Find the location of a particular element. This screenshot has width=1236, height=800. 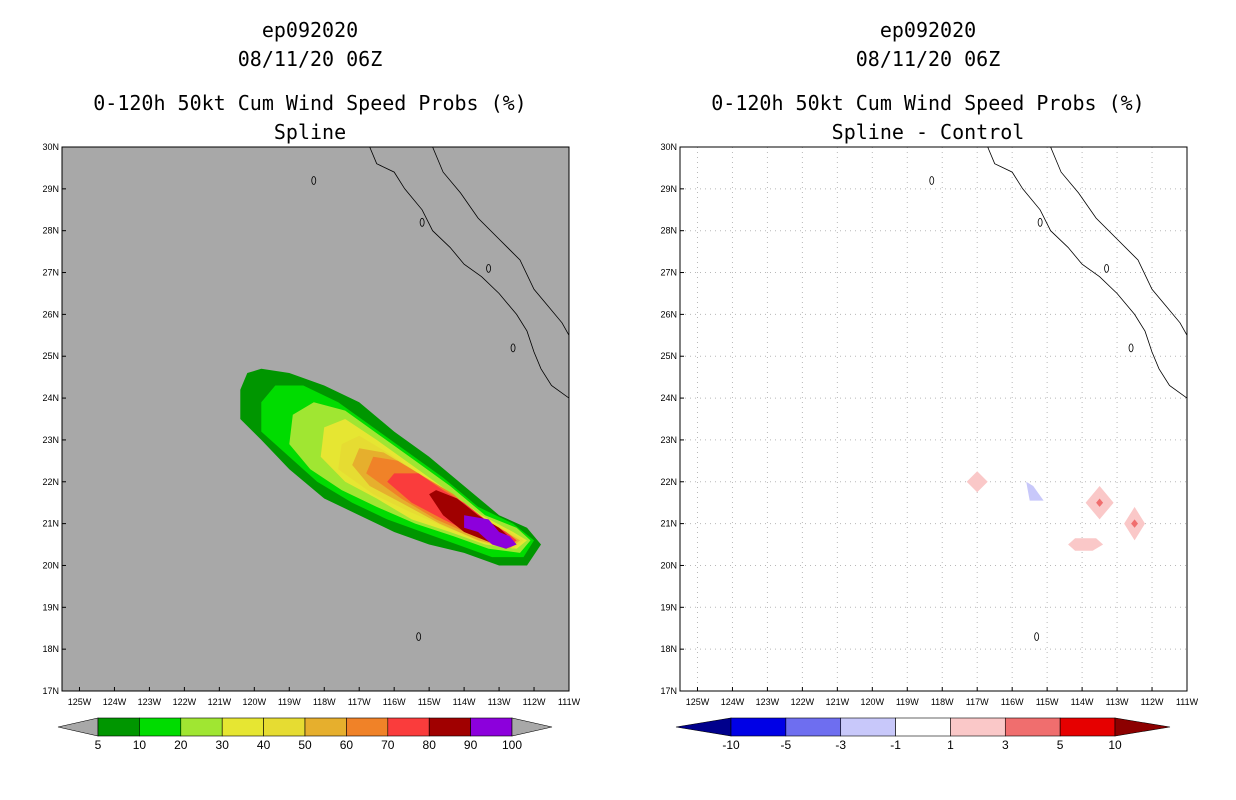

panel-spline-colorbar-label: 80 is located at coordinates (430, 745).